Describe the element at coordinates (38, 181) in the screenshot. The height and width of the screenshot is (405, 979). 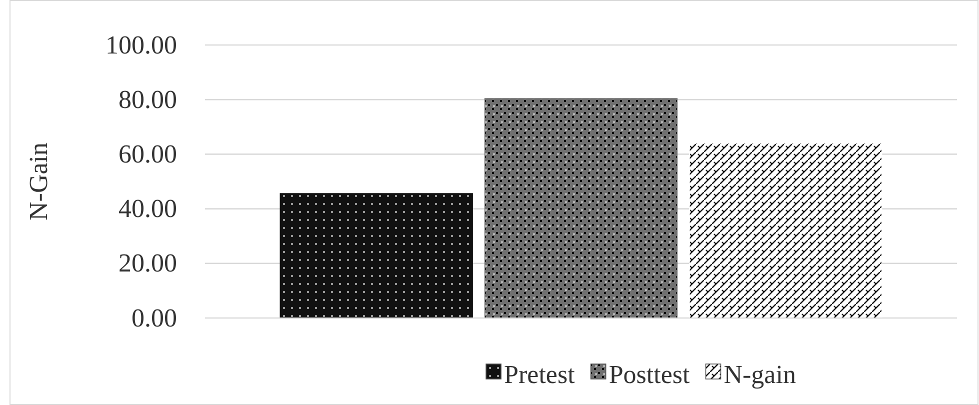
I see `y-axis-title: N-Gain` at that location.